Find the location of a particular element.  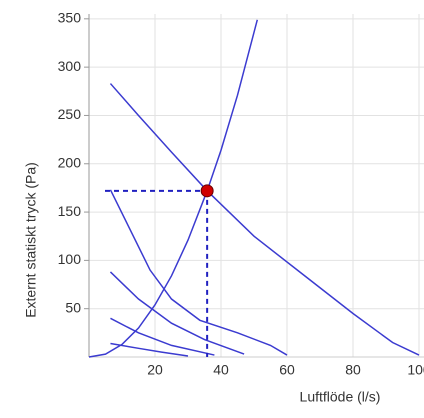

x-tick-label: 20 is located at coordinates (155, 370).